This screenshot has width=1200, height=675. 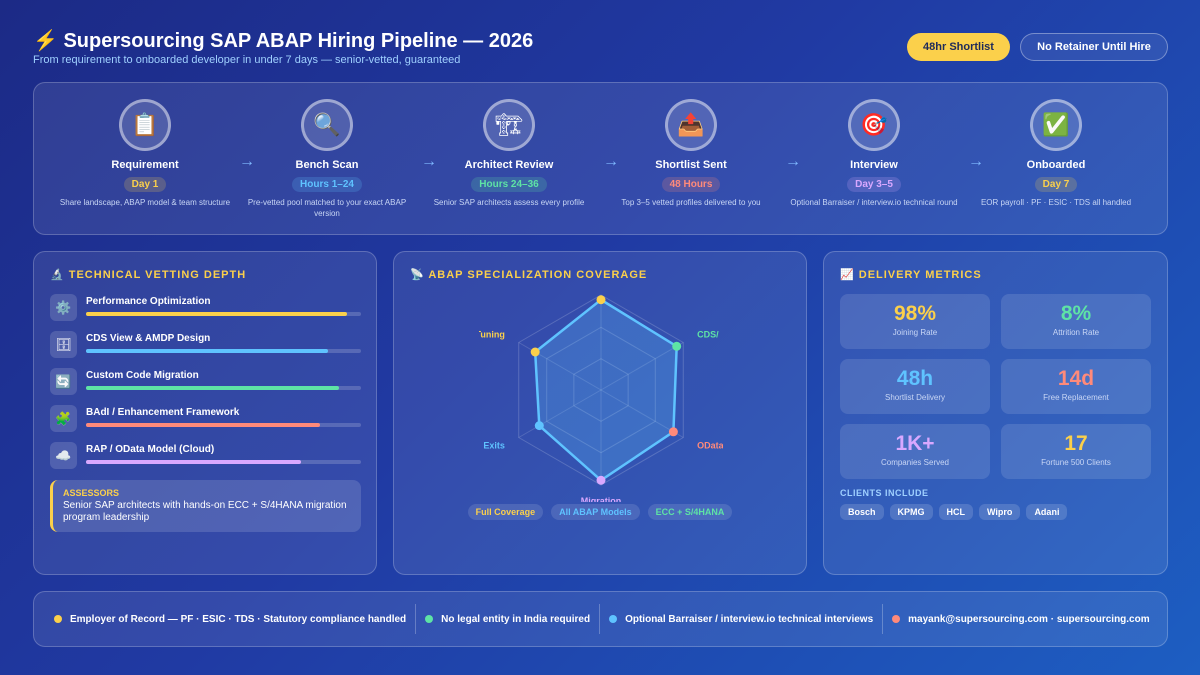 What do you see at coordinates (150, 449) in the screenshot?
I see `skill-label: RAP / OData Model (Cloud)` at bounding box center [150, 449].